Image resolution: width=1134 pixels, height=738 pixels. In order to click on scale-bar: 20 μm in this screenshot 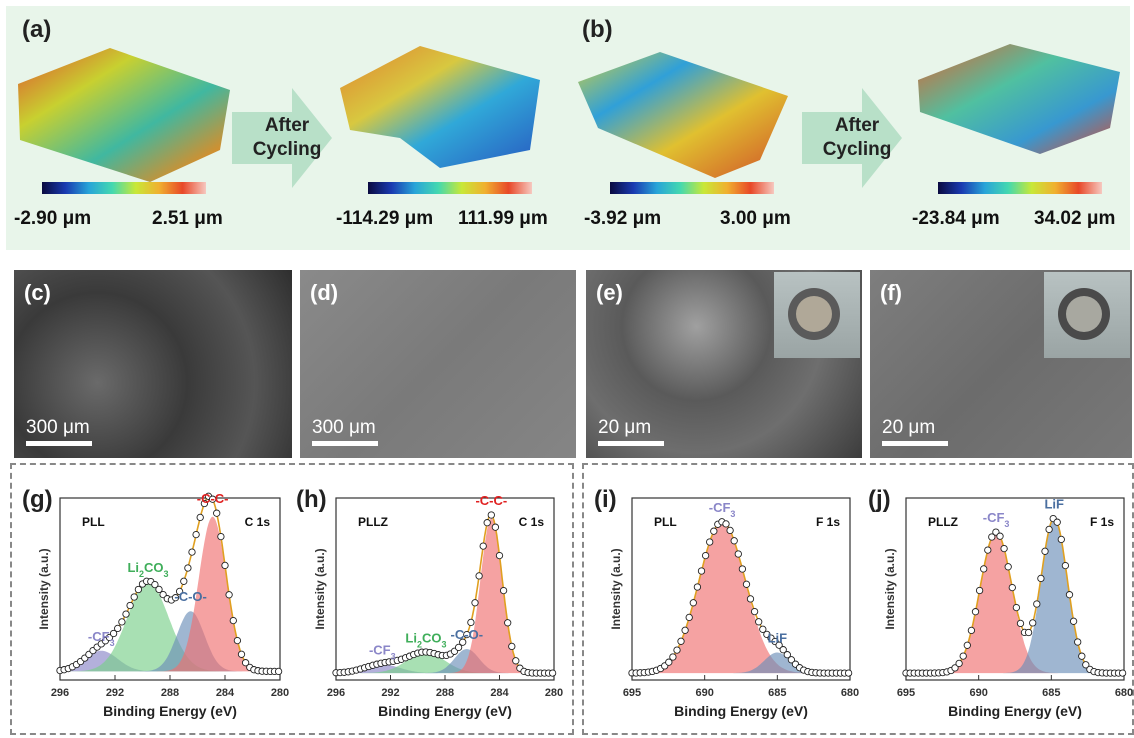, I will do `click(631, 431)`.